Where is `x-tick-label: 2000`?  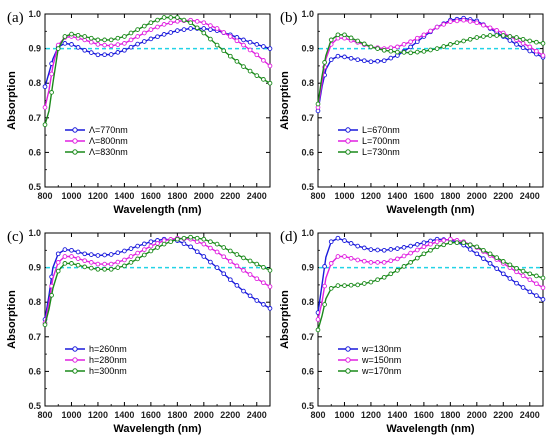
x-tick-label: 2000 is located at coordinates (477, 415).